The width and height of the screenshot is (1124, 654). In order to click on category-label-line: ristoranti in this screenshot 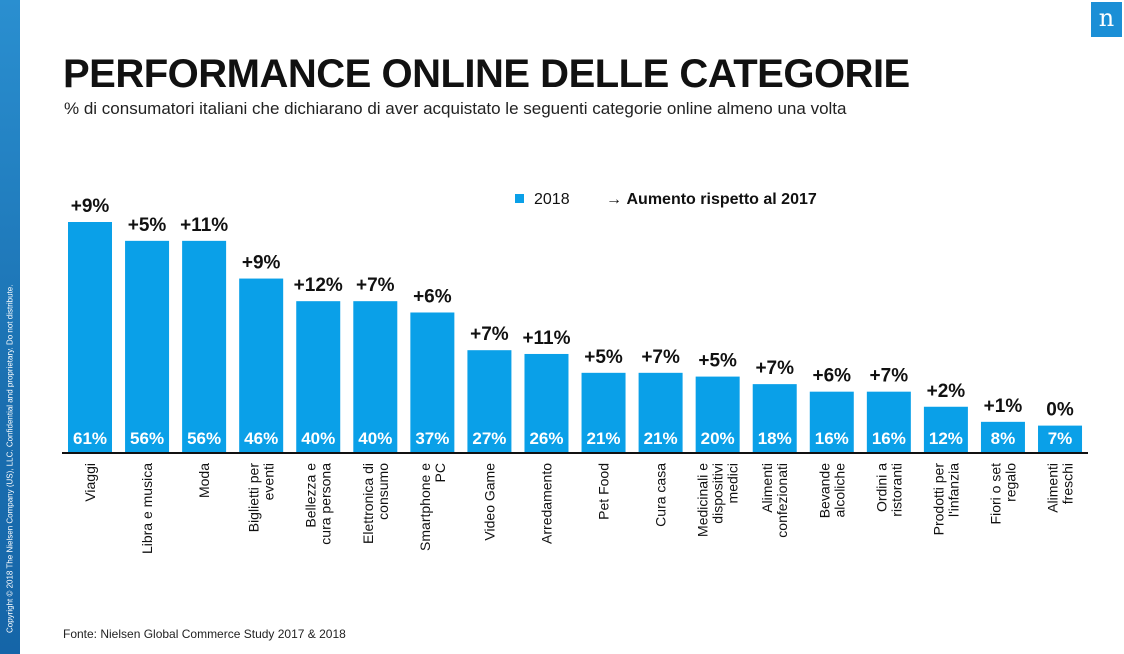, I will do `click(896, 490)`.